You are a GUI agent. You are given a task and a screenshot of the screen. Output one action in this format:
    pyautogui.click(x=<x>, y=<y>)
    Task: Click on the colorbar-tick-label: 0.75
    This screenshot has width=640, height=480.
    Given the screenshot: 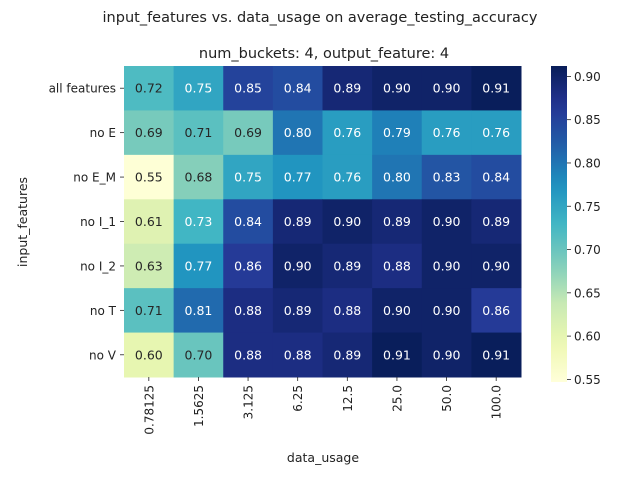 What is the action you would take?
    pyautogui.click(x=587, y=207)
    